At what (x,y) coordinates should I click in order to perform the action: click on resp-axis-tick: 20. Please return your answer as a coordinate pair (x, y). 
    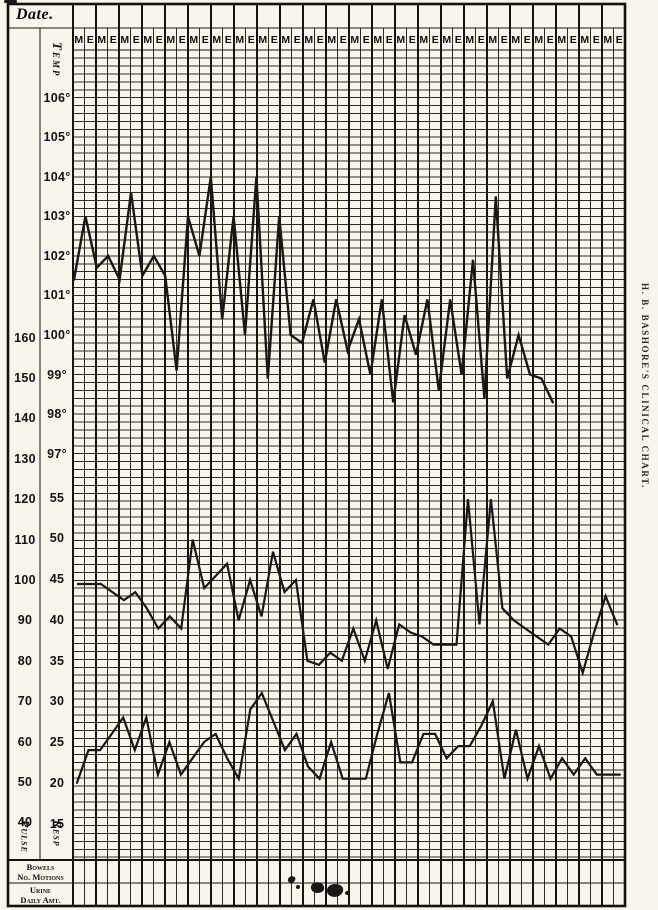
    Looking at the image, I should click on (57, 782).